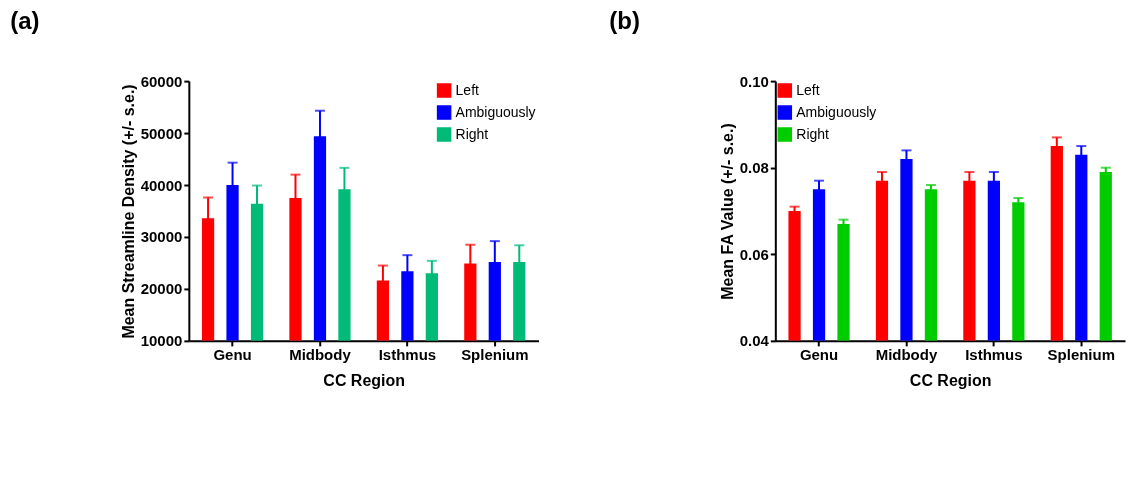 Image resolution: width=1135 pixels, height=481 pixels. What do you see at coordinates (754, 168) in the screenshot?
I see `y-tick-label: 0.08` at bounding box center [754, 168].